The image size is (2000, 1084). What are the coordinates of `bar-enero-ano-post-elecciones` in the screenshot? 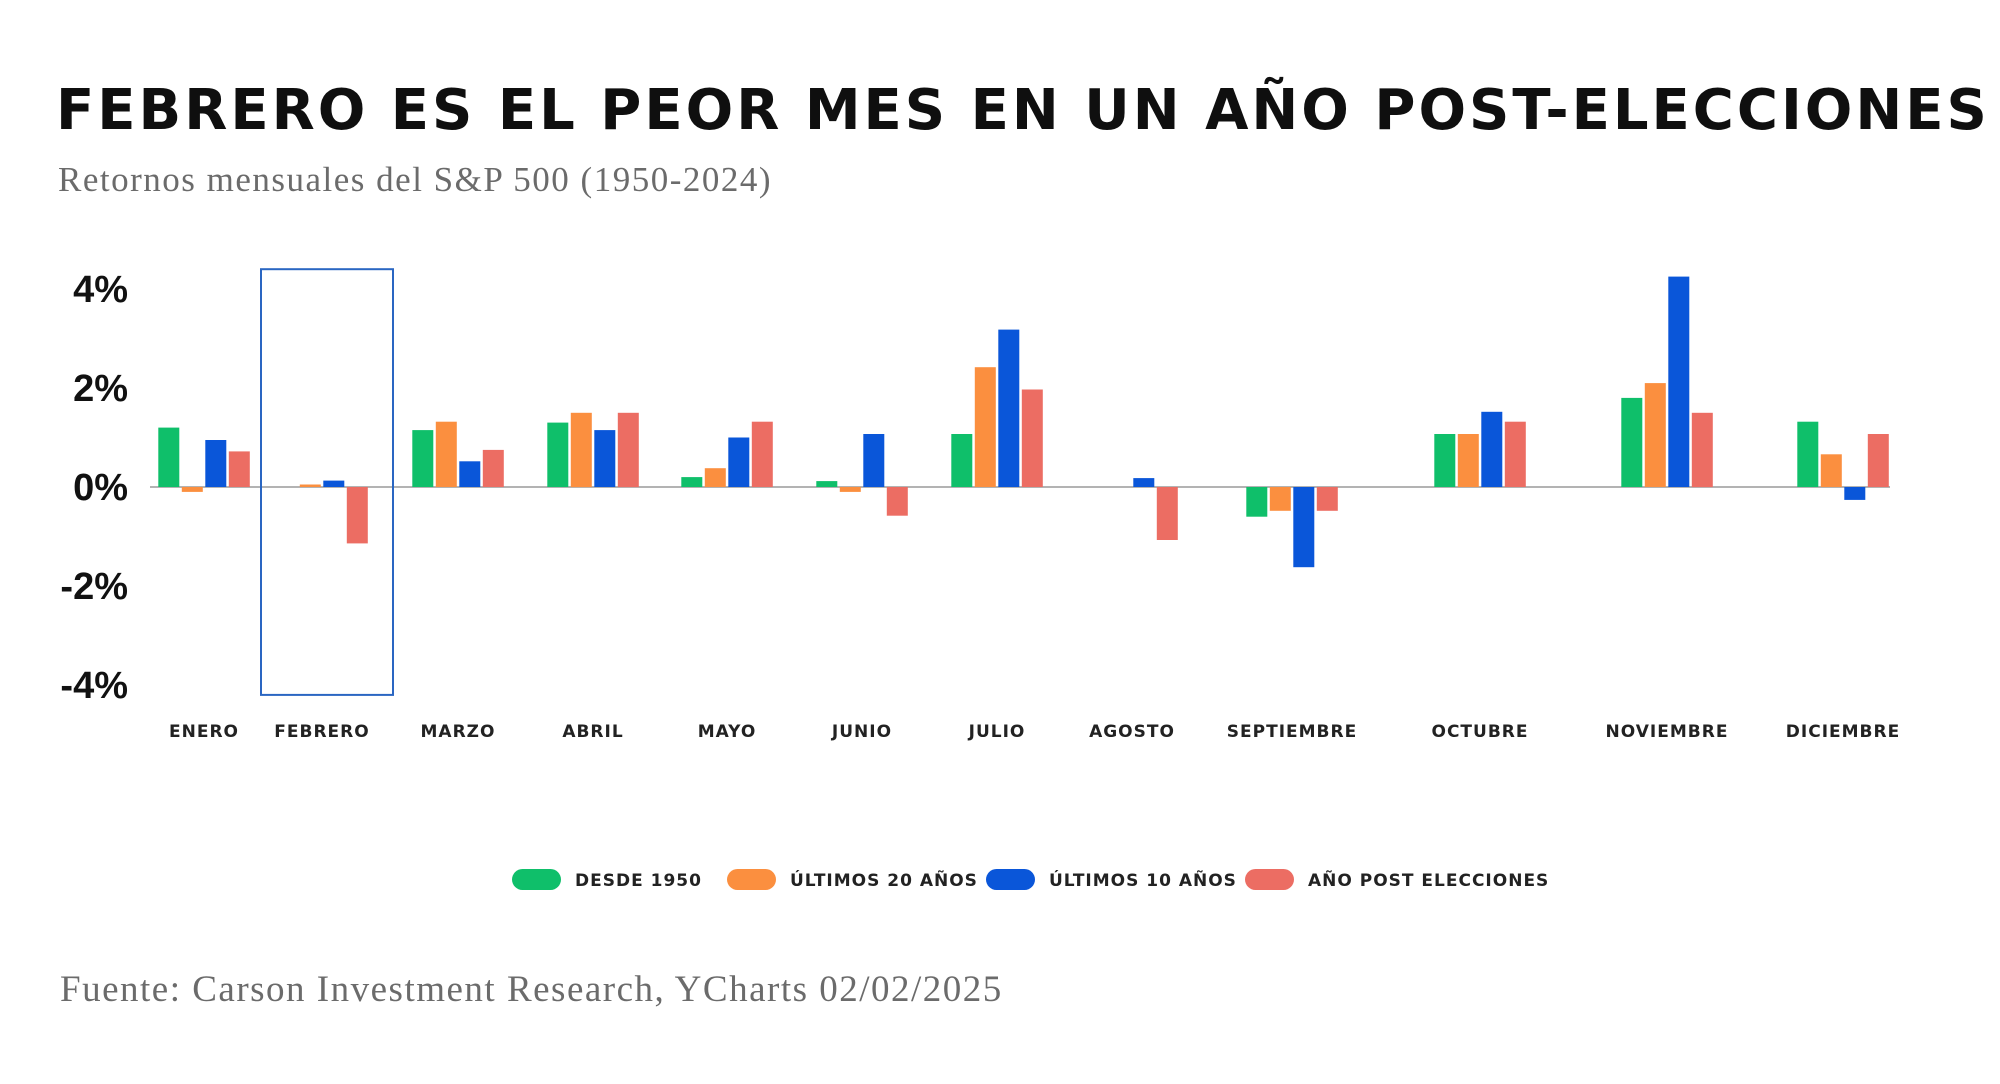 It's located at (239, 469).